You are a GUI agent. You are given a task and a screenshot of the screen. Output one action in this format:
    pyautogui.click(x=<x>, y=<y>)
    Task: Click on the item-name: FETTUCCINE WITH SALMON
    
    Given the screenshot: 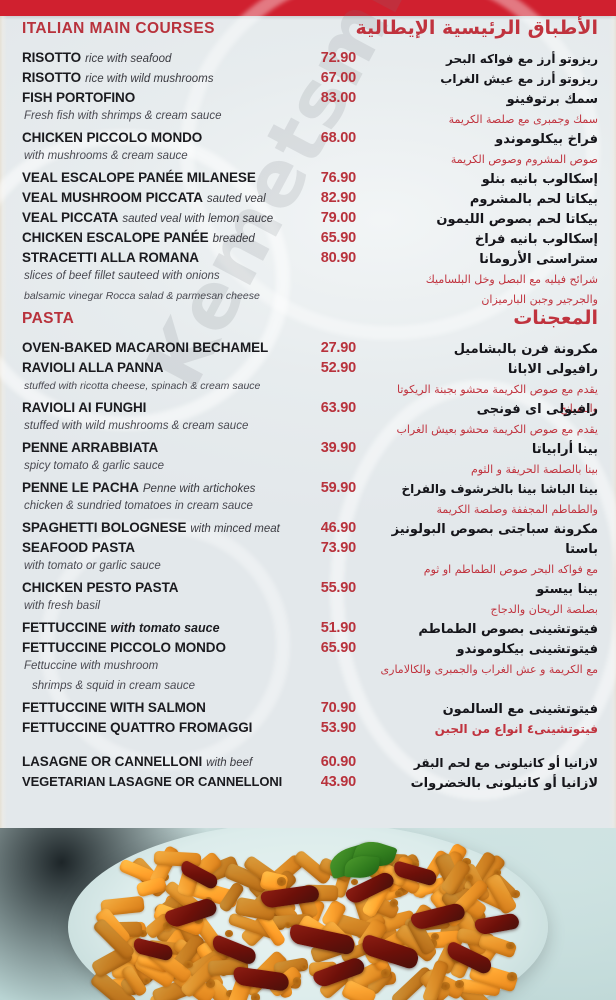 What is the action you would take?
    pyautogui.click(x=114, y=707)
    